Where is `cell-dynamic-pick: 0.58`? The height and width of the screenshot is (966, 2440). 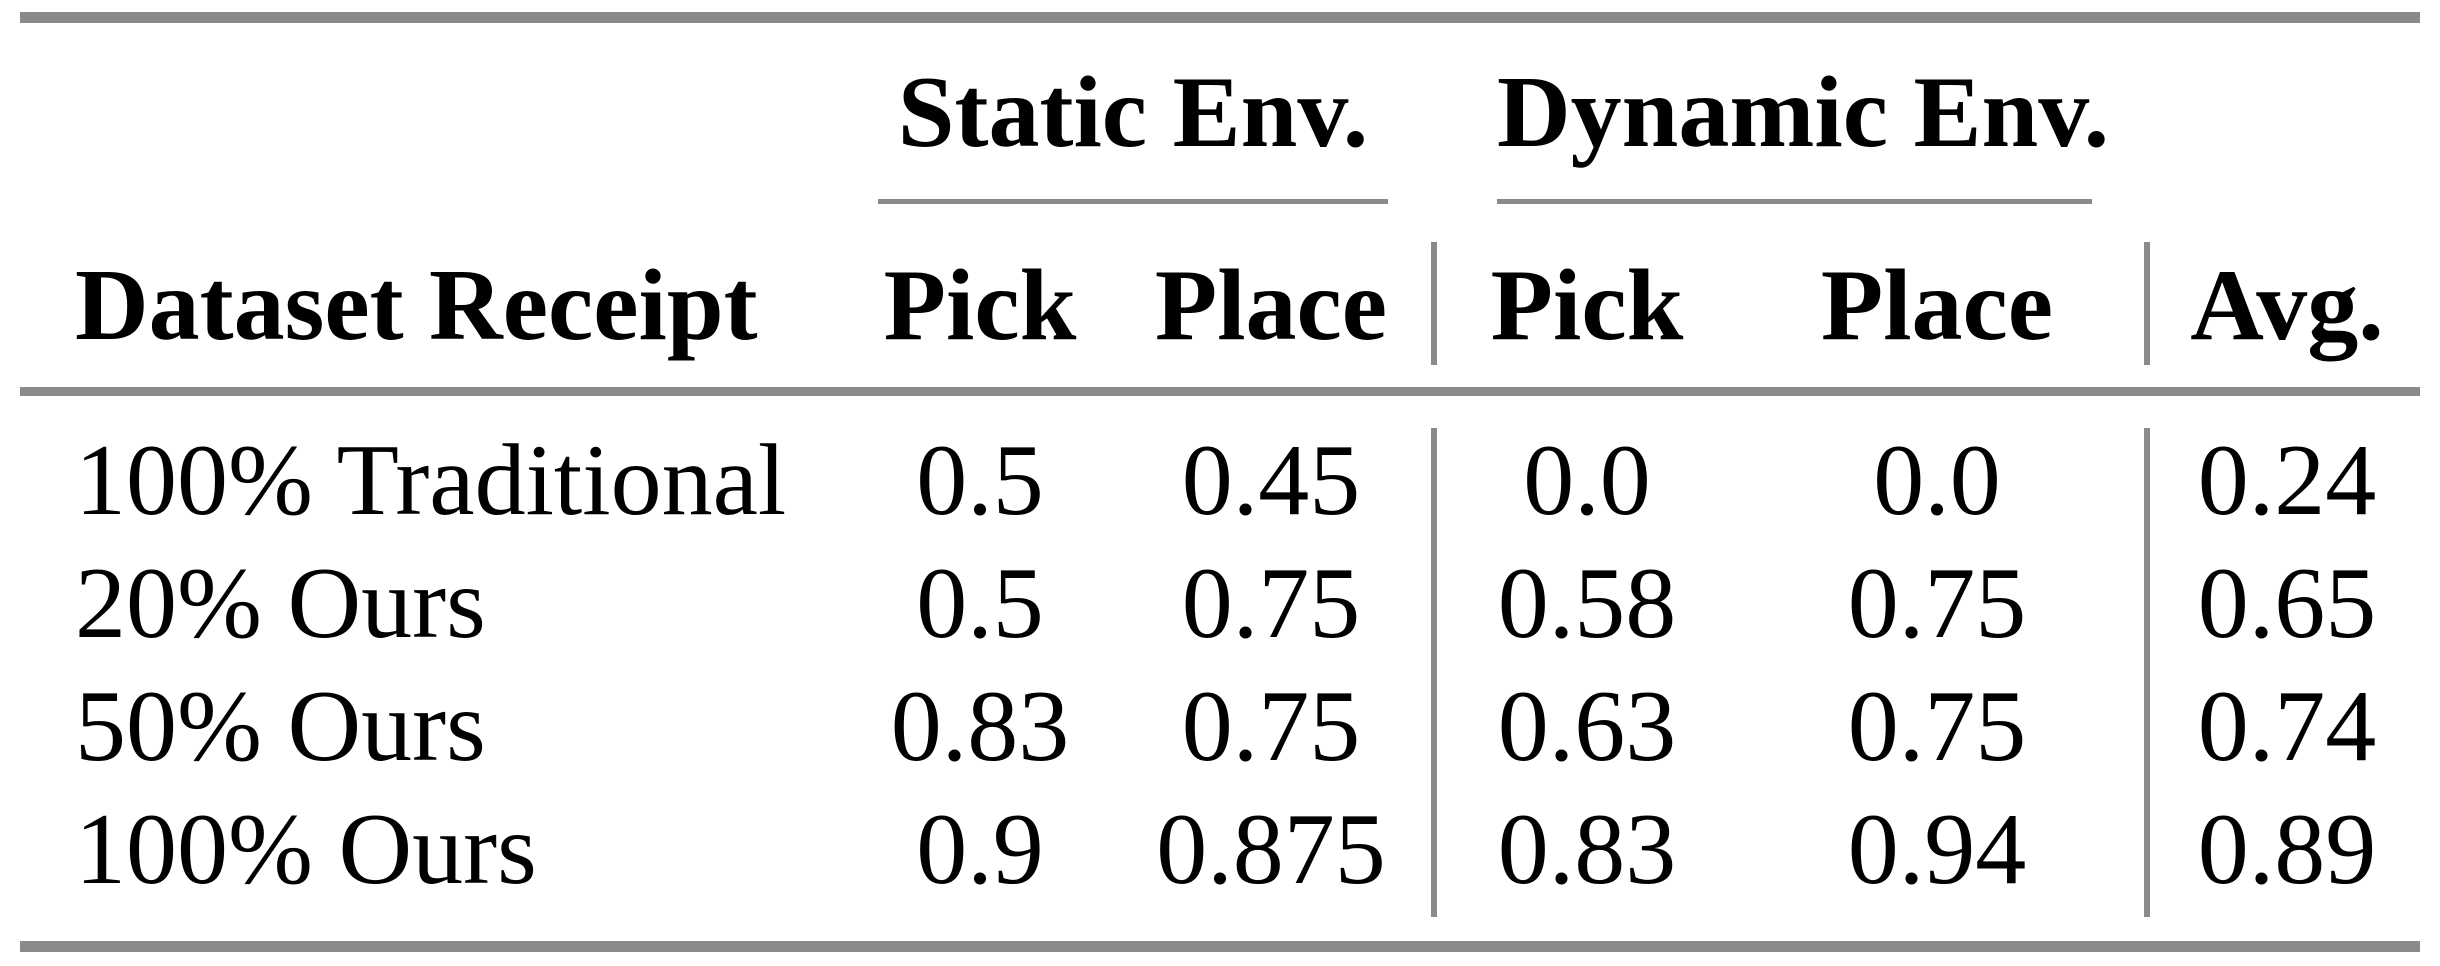 cell-dynamic-pick: 0.58 is located at coordinates (1587, 603).